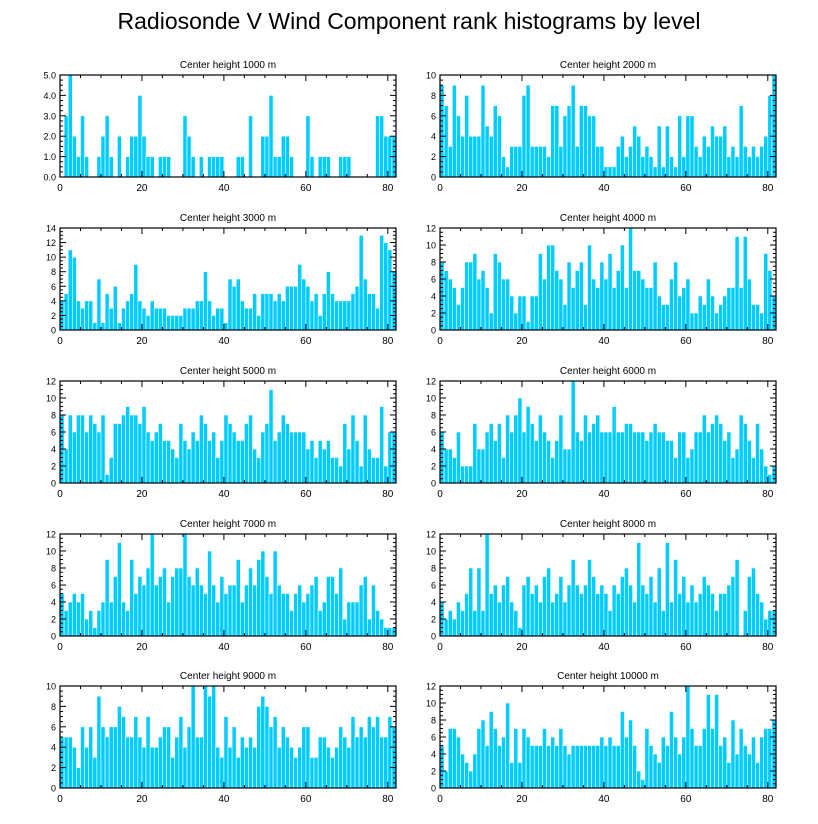 This screenshot has width=818, height=824. I want to click on x-tick-label: 80, so click(388, 799).